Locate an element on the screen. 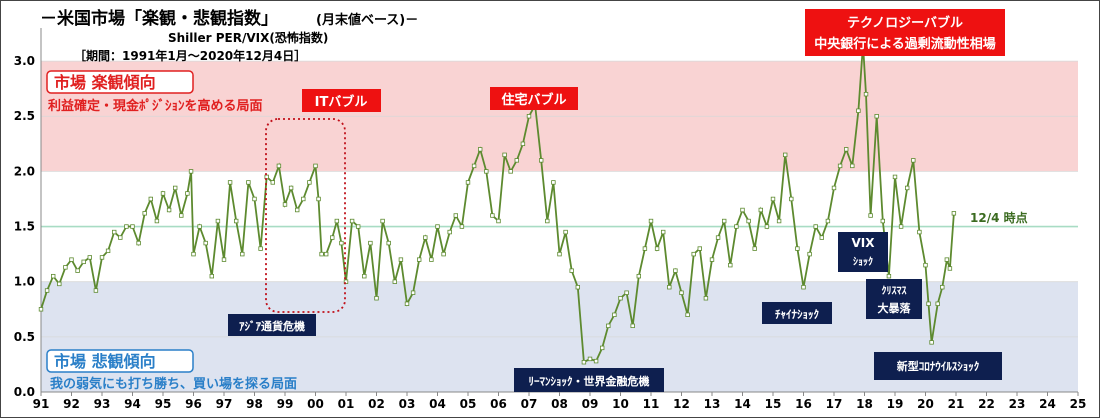 The height and width of the screenshot is (418, 1100). x-tick-label: 97 is located at coordinates (224, 404).